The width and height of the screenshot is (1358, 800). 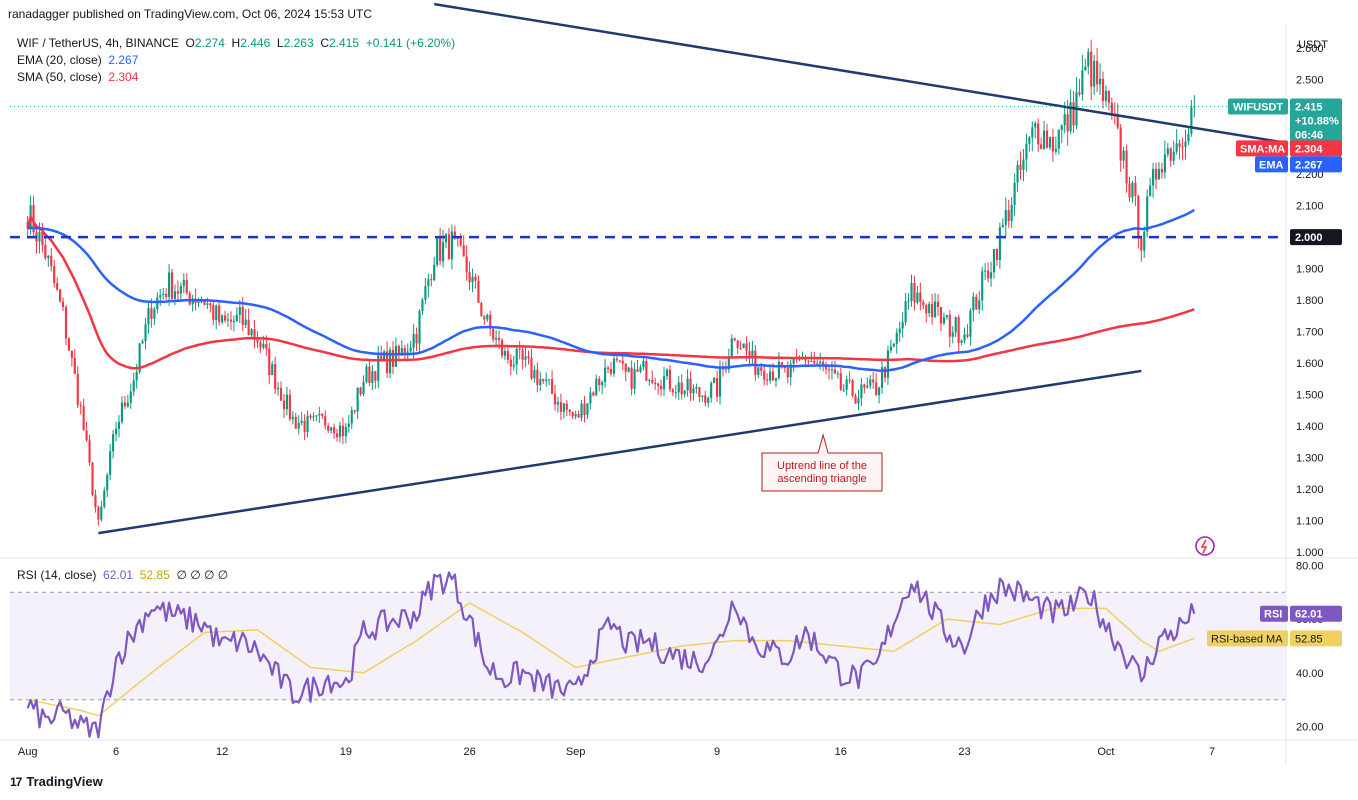 What do you see at coordinates (717, 752) in the screenshot?
I see `time-tick-label: 9` at bounding box center [717, 752].